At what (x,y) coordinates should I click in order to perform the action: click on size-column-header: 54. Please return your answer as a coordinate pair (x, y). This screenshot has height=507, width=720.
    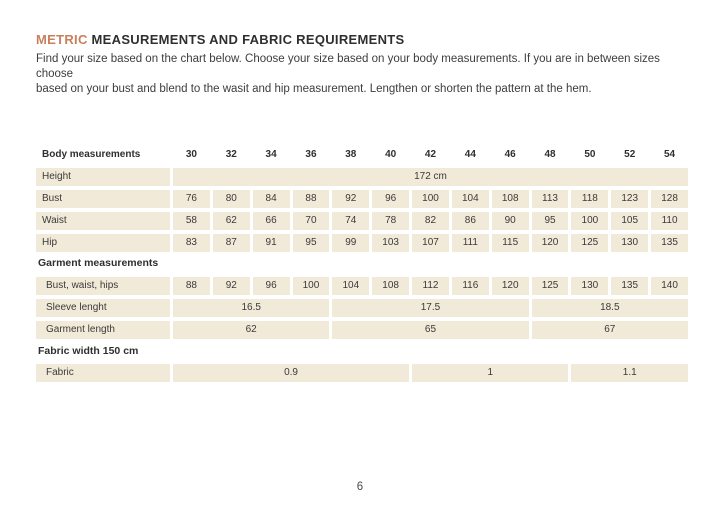
    Looking at the image, I should click on (670, 154).